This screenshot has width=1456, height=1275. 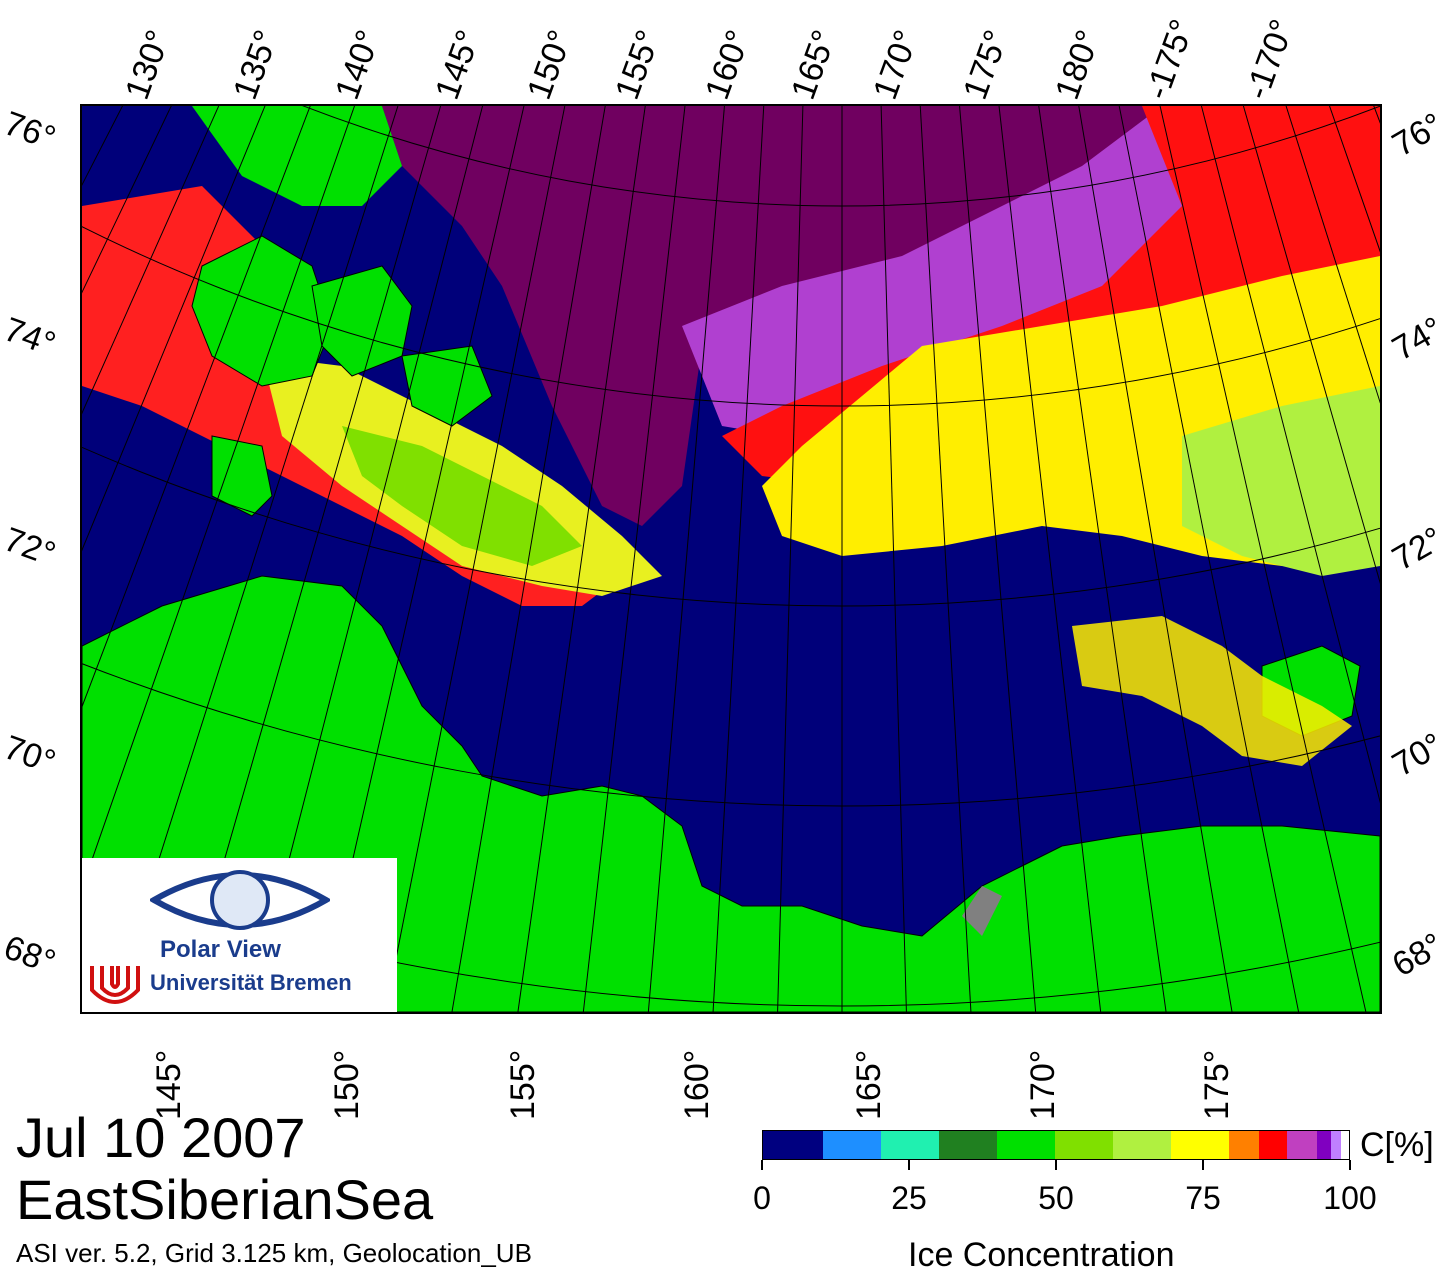 What do you see at coordinates (239, 935) in the screenshot?
I see `logo-box: Polar View Universität Bremen` at bounding box center [239, 935].